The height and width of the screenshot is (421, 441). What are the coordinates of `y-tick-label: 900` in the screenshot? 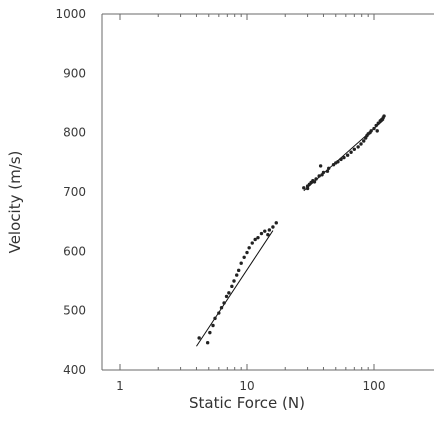 It's located at (74, 73).